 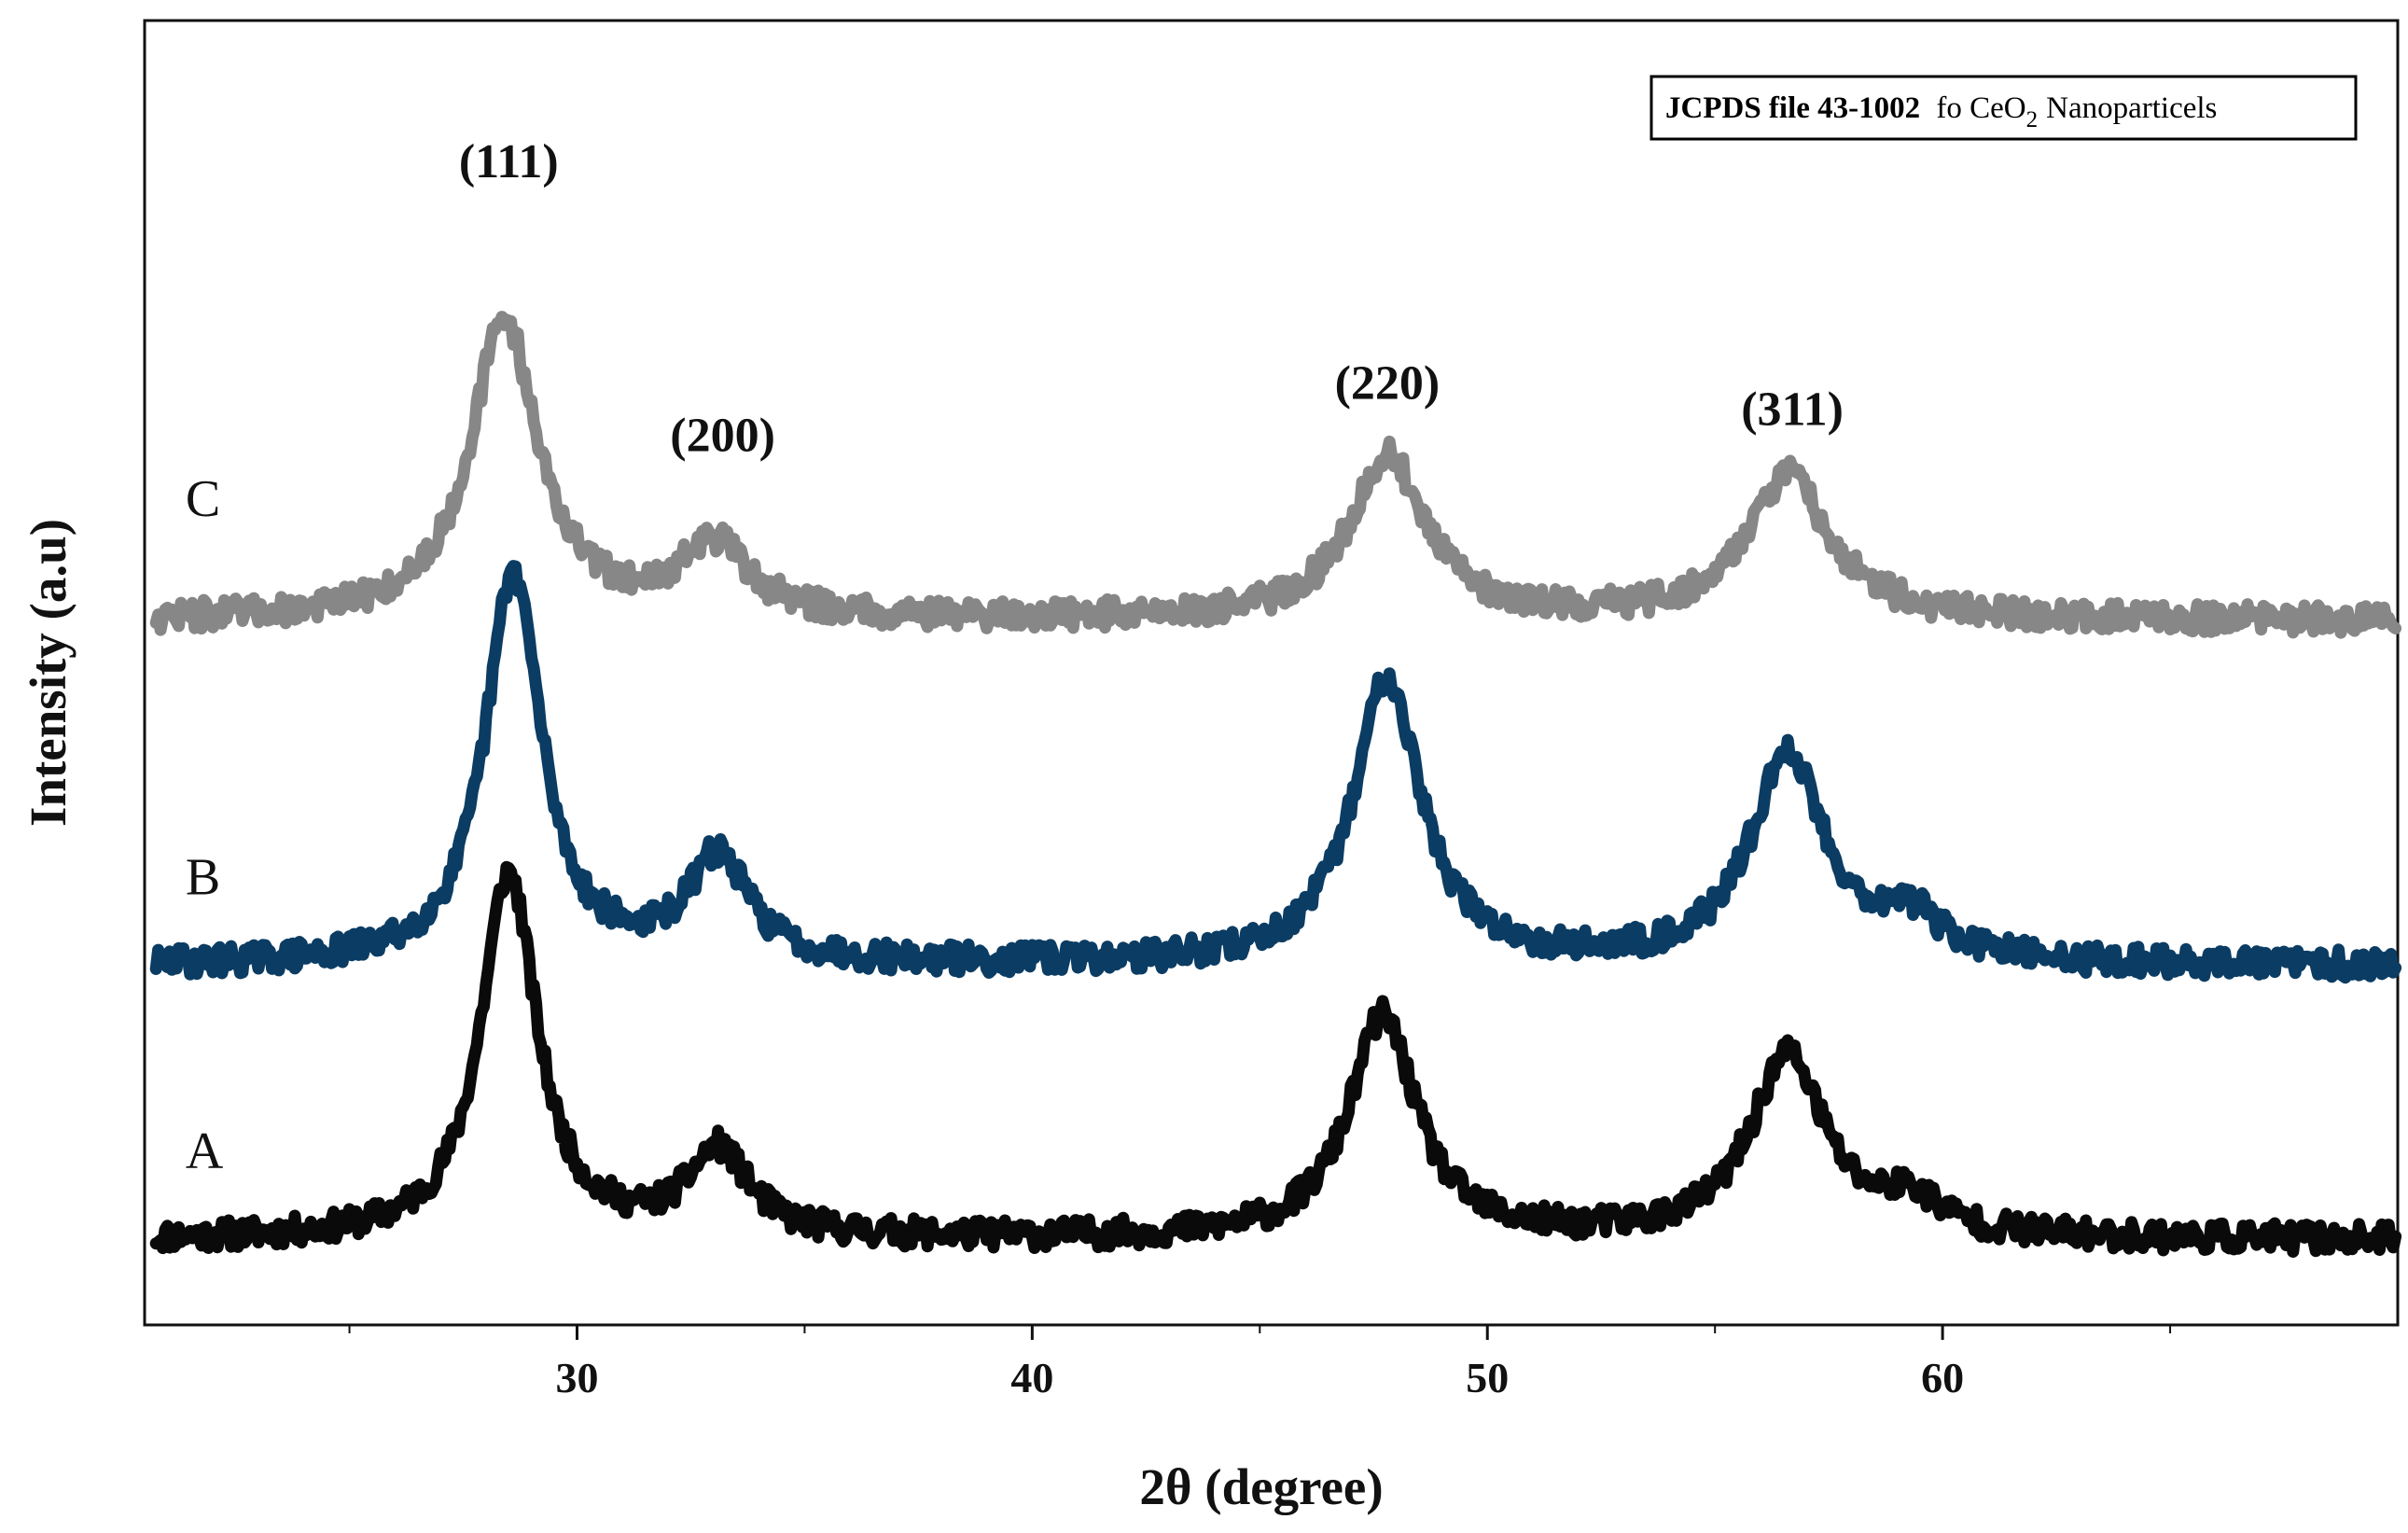 What do you see at coordinates (723, 436) in the screenshot?
I see `peak-label: (200)` at bounding box center [723, 436].